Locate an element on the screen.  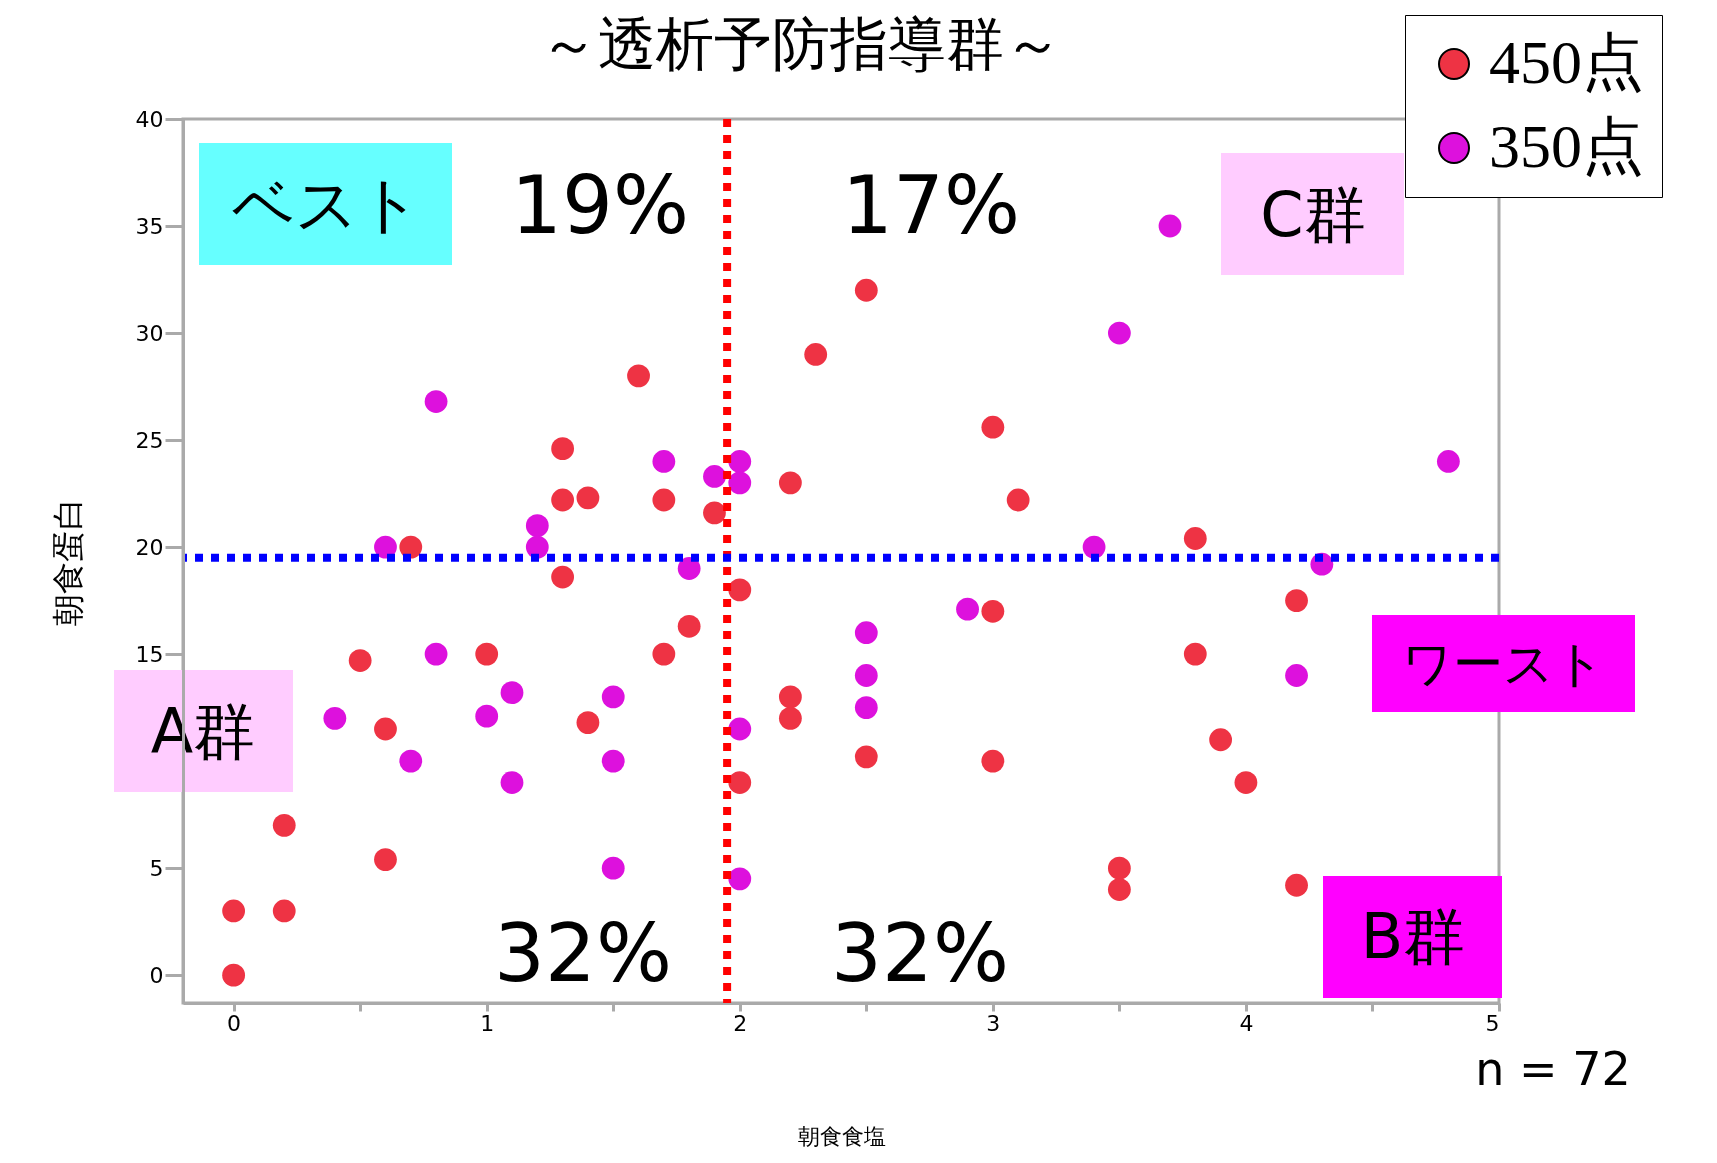
annotation: 19% is located at coordinates (600, 205).